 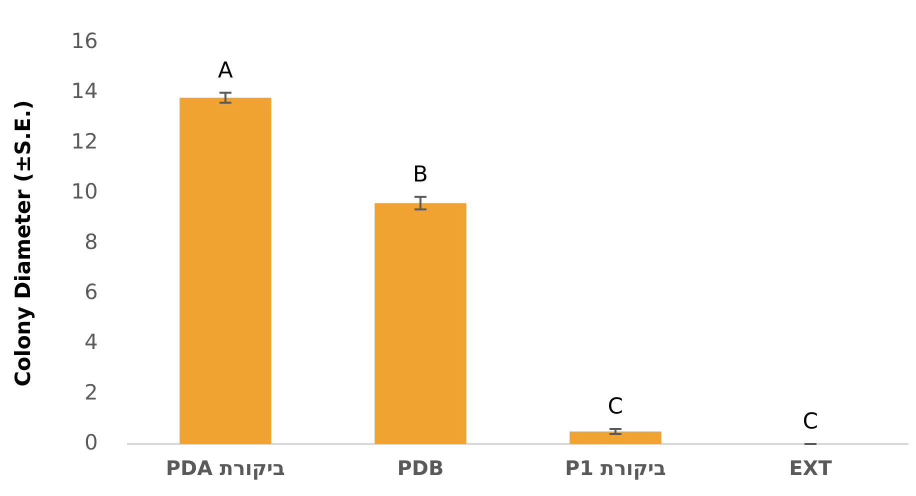 What do you see at coordinates (84, 41) in the screenshot?
I see `y-tick-label: 16` at bounding box center [84, 41].